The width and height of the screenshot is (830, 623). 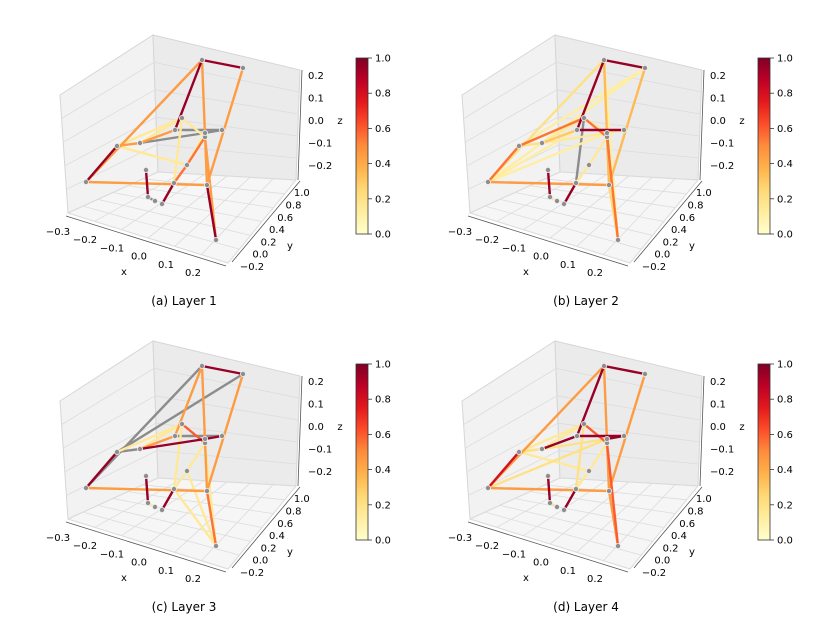 What do you see at coordinates (183, 301) in the screenshot?
I see `panel-caption: (a) Layer 1` at bounding box center [183, 301].